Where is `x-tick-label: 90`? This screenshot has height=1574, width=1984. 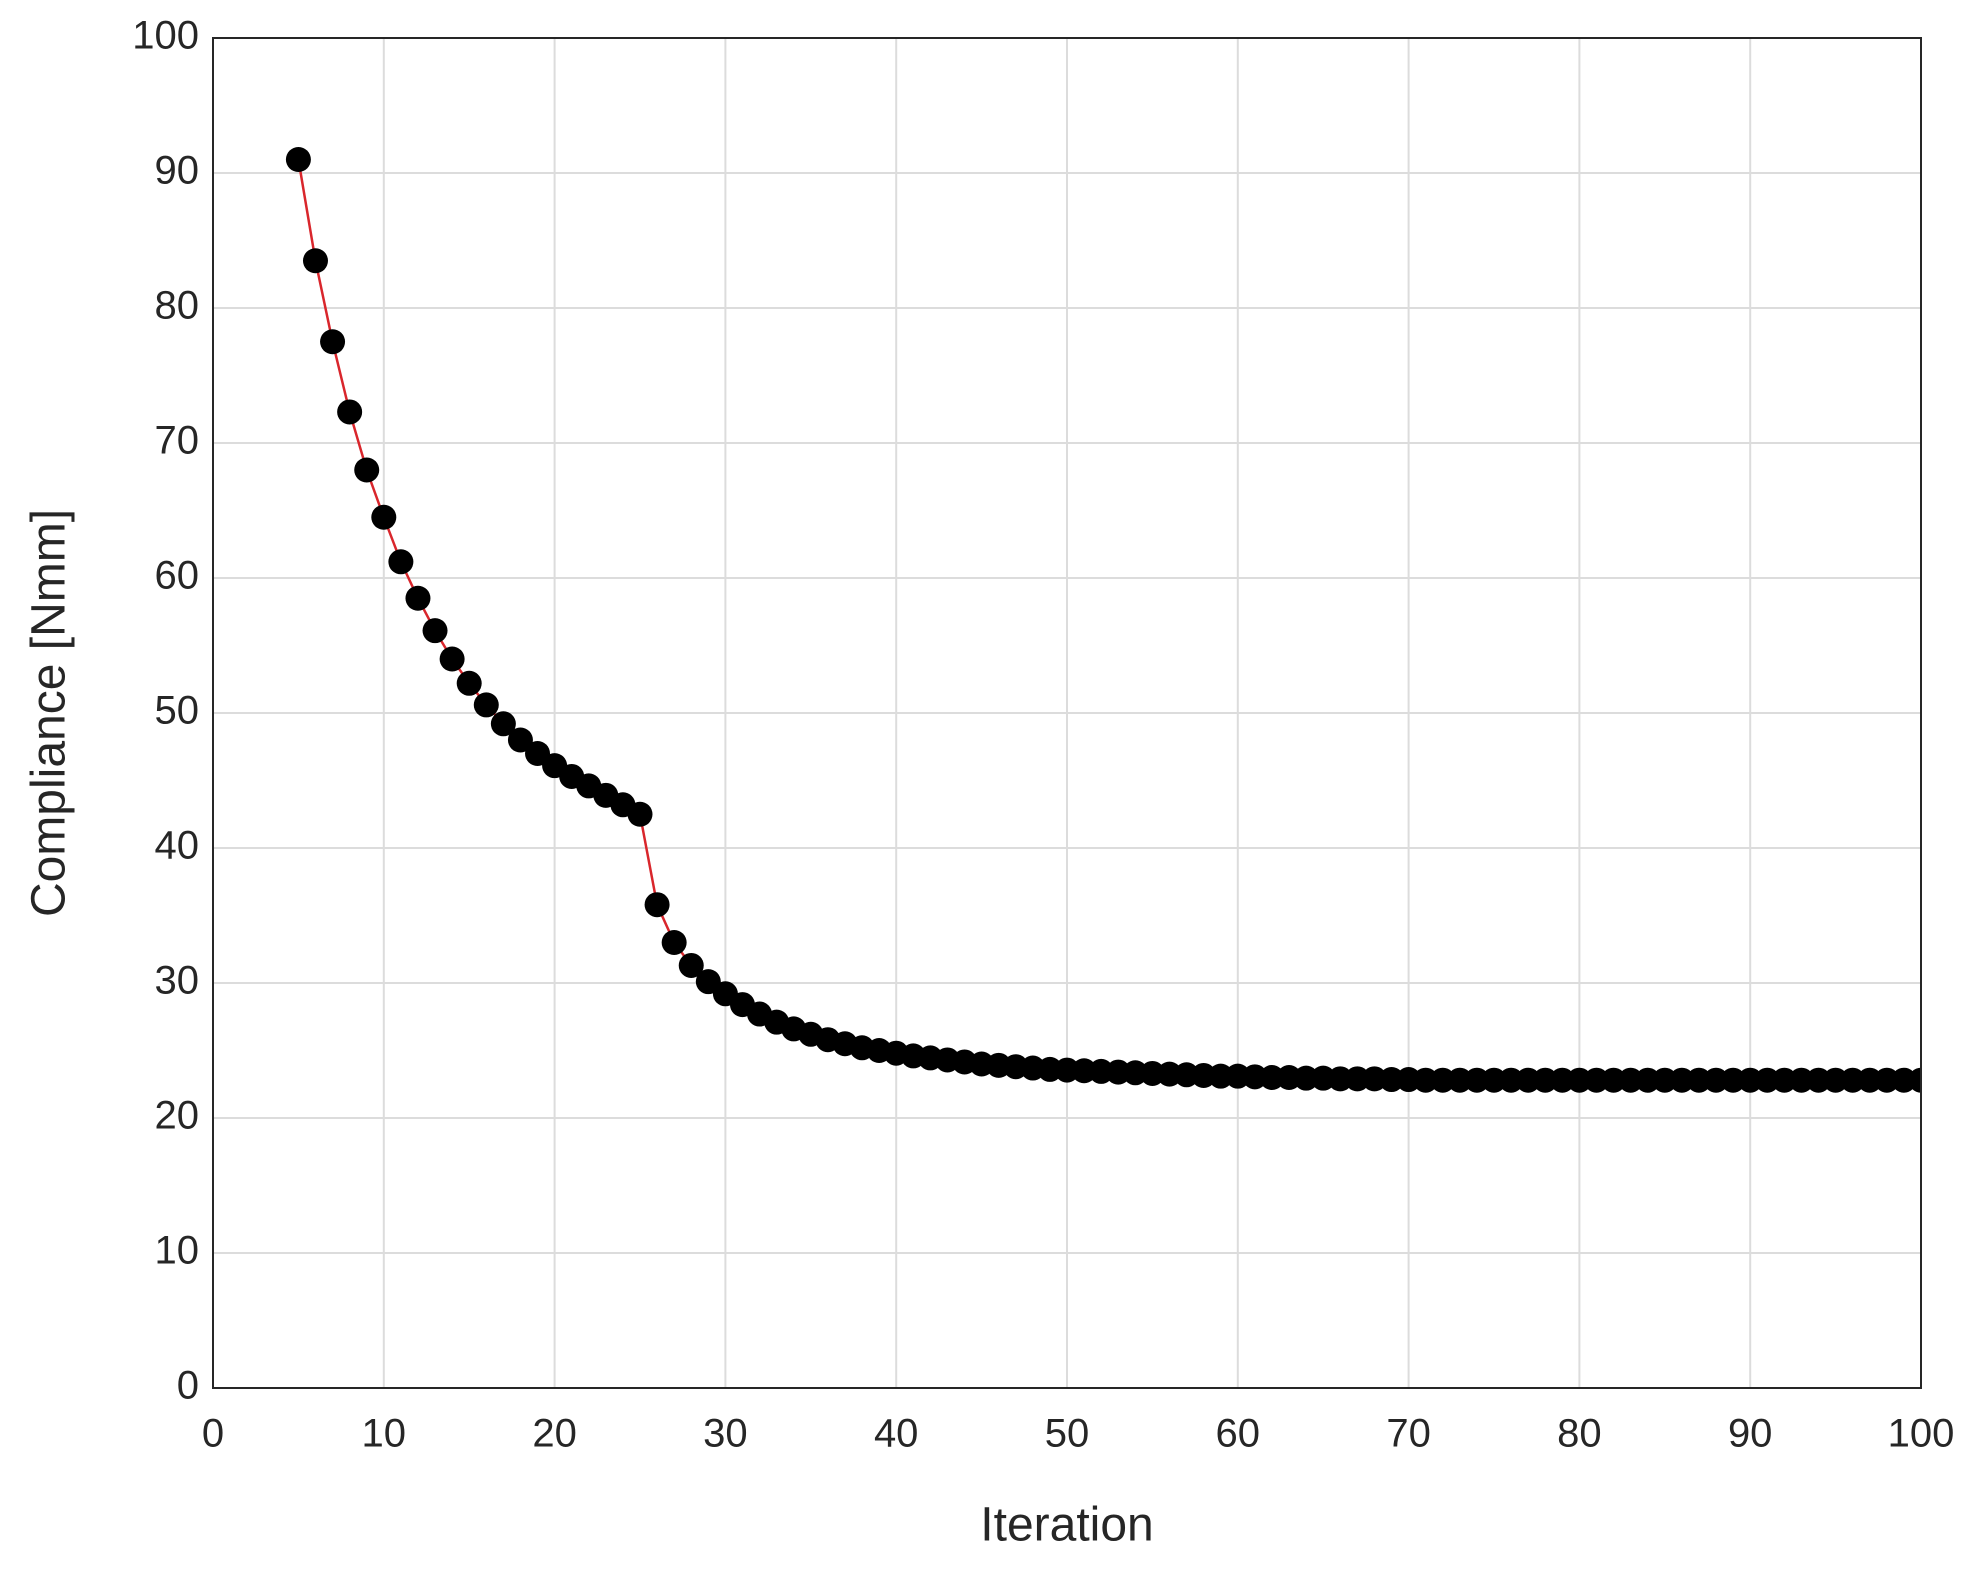
x-tick-label: 90 is located at coordinates (1750, 1434).